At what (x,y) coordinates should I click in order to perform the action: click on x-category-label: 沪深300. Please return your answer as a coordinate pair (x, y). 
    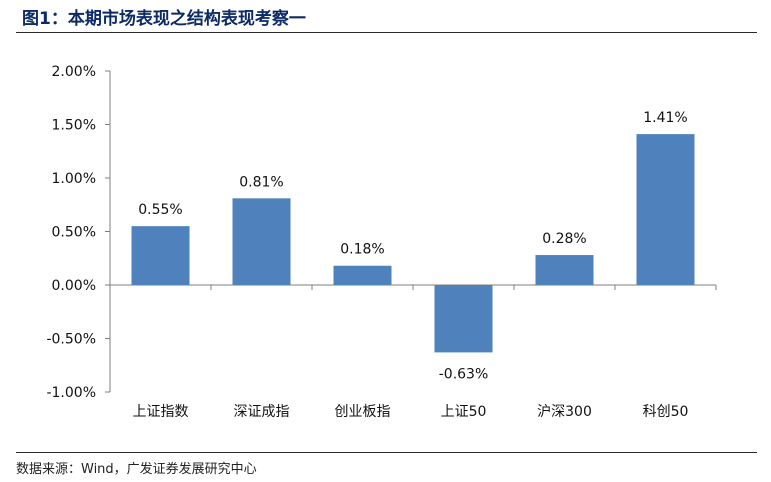
    Looking at the image, I should click on (564, 412).